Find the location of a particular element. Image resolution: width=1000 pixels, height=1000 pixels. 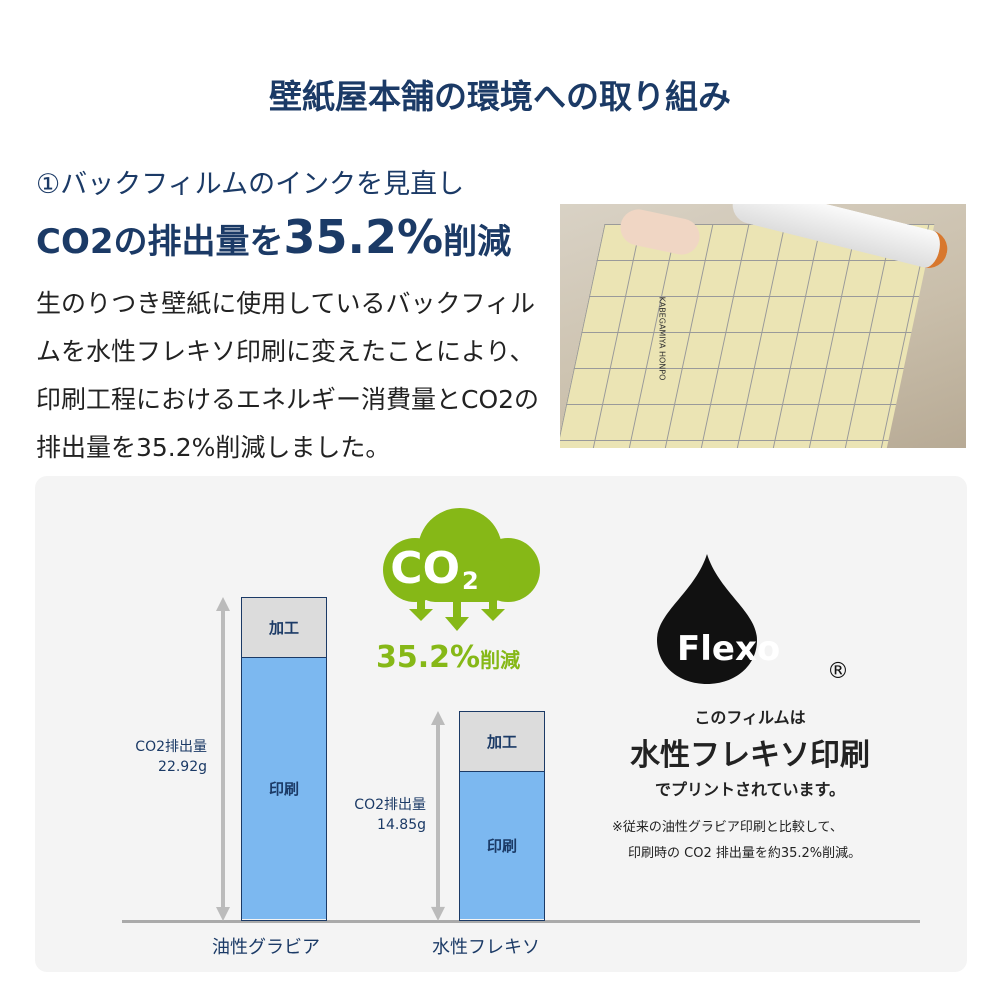

co2-cloud-icon: CO 2 is located at coordinates (461, 569).